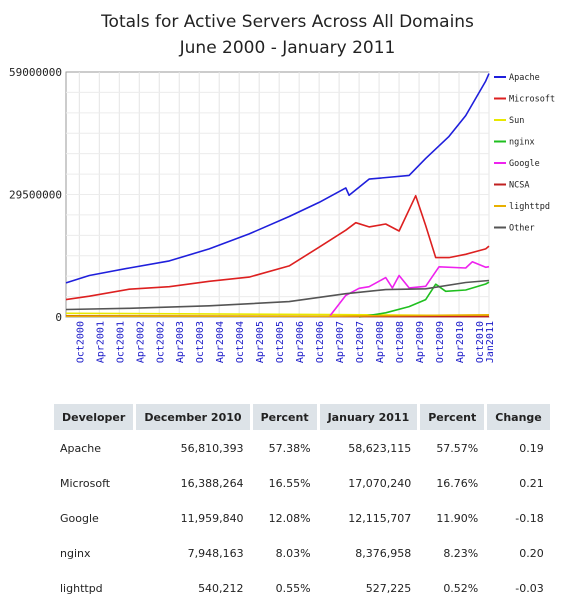 The width and height of the screenshot is (575, 607). What do you see at coordinates (461, 588) in the screenshot?
I see `cell-jan-percent: 0.52%` at bounding box center [461, 588].